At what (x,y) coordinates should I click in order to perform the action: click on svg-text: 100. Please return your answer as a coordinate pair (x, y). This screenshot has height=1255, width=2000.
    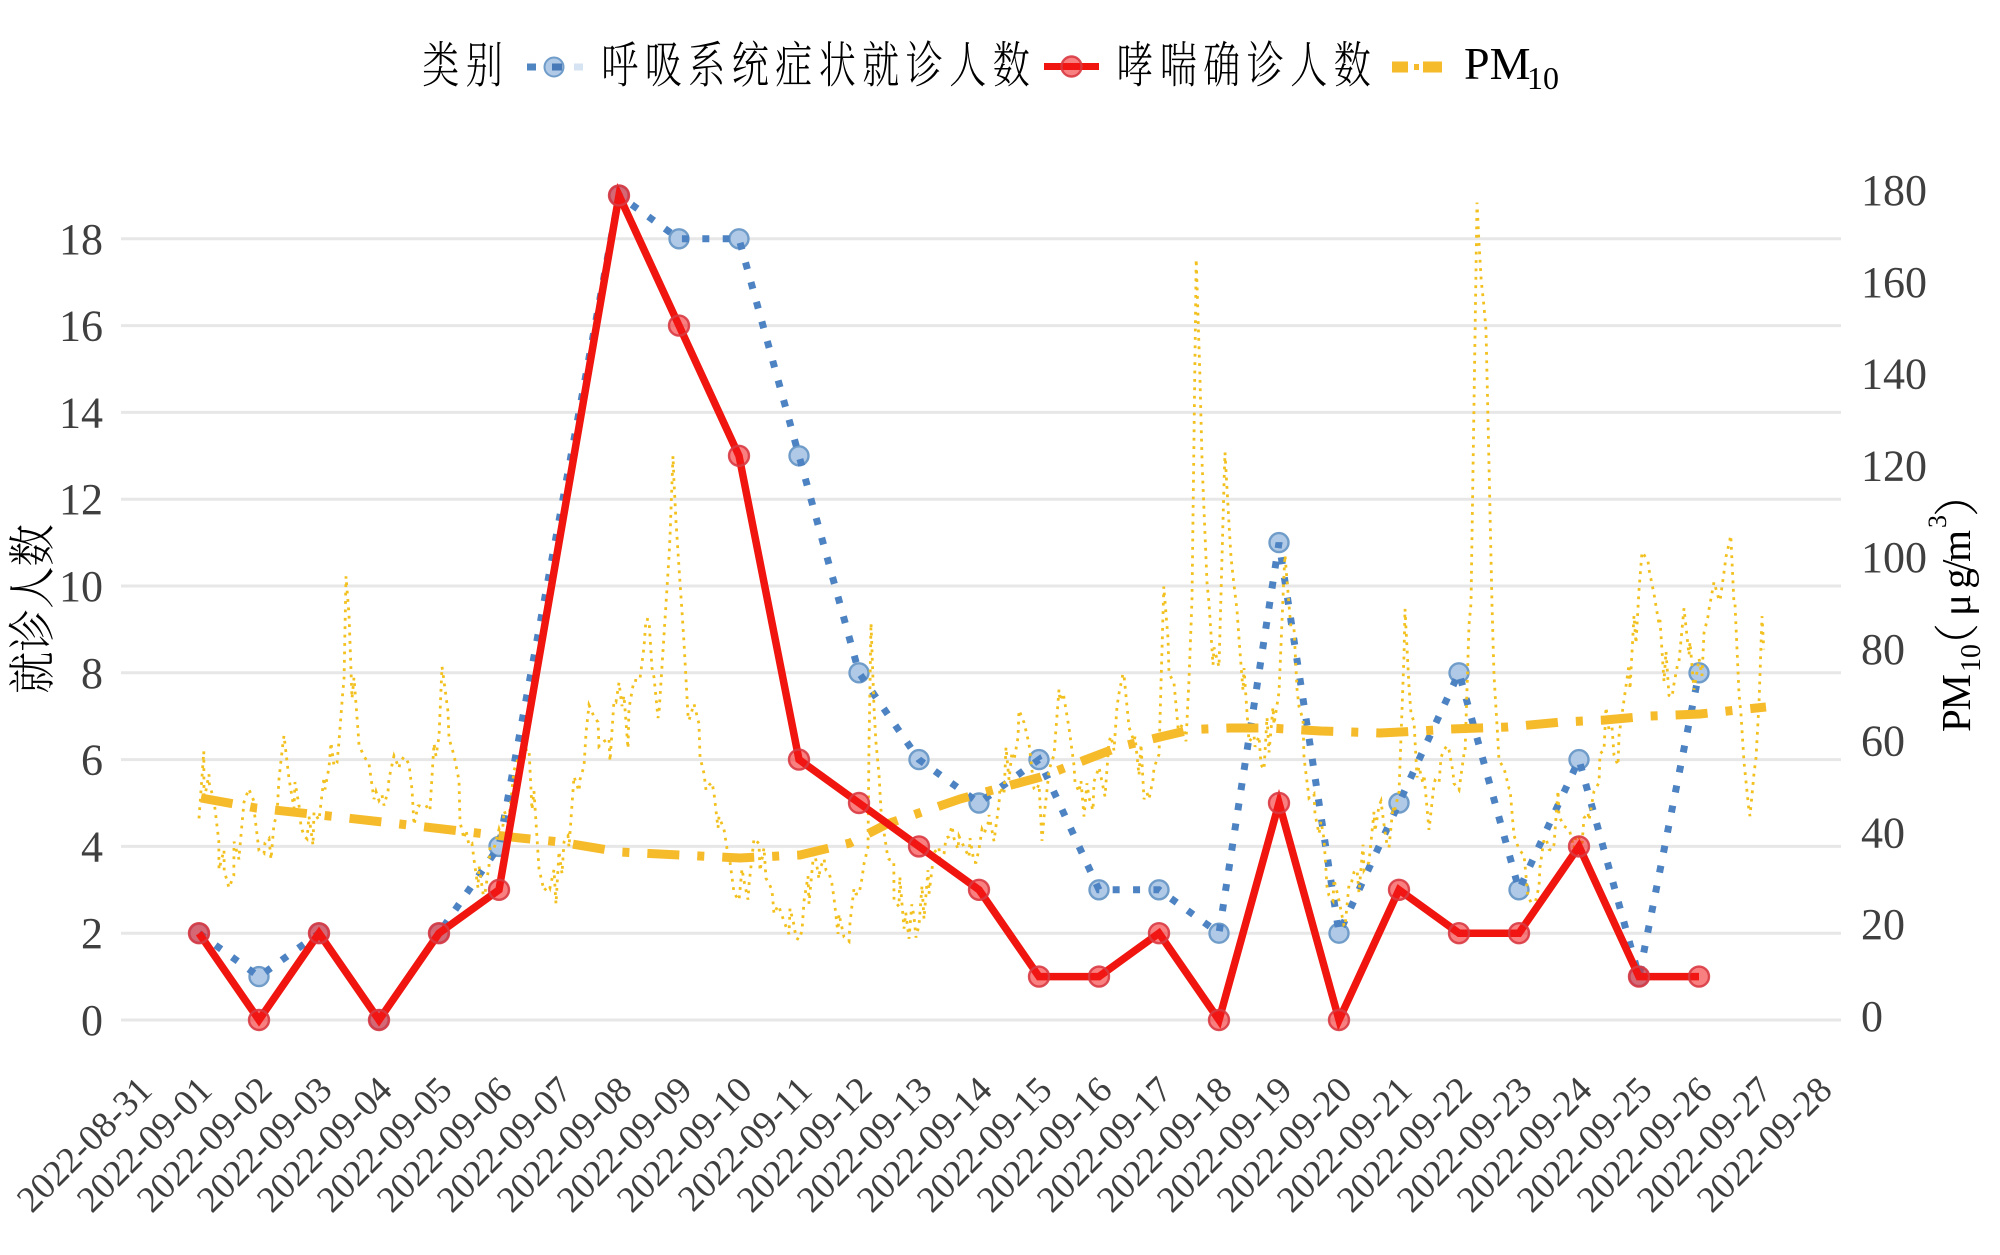
    Looking at the image, I should click on (1894, 557).